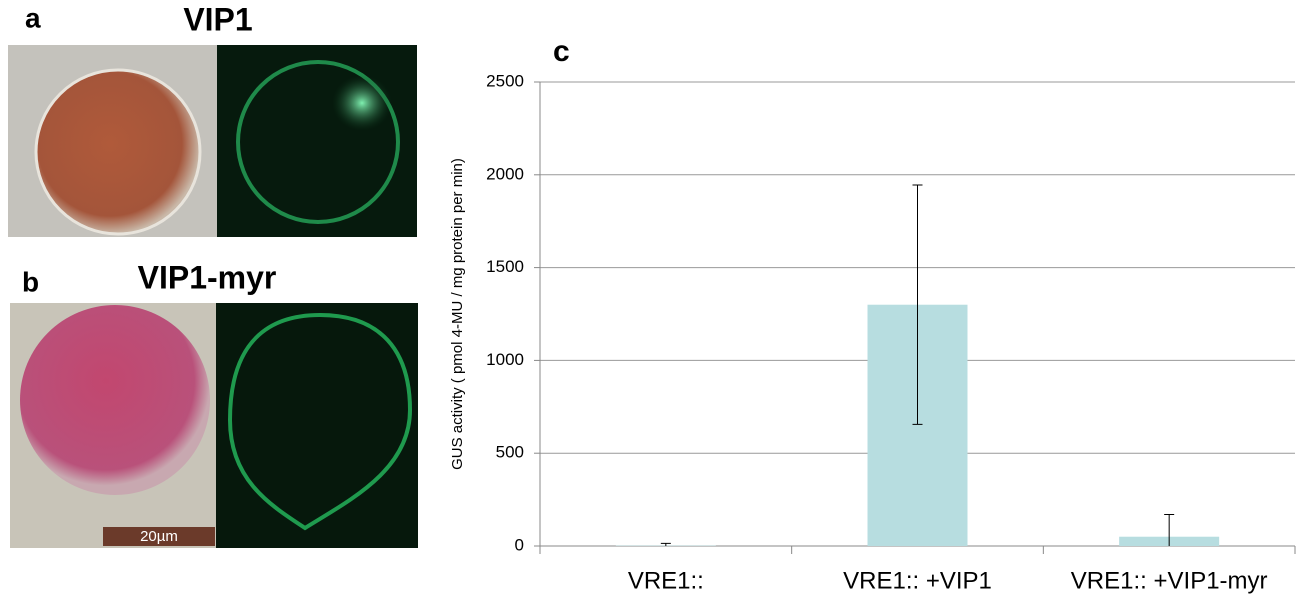  I want to click on panel-label: c, so click(561, 51).